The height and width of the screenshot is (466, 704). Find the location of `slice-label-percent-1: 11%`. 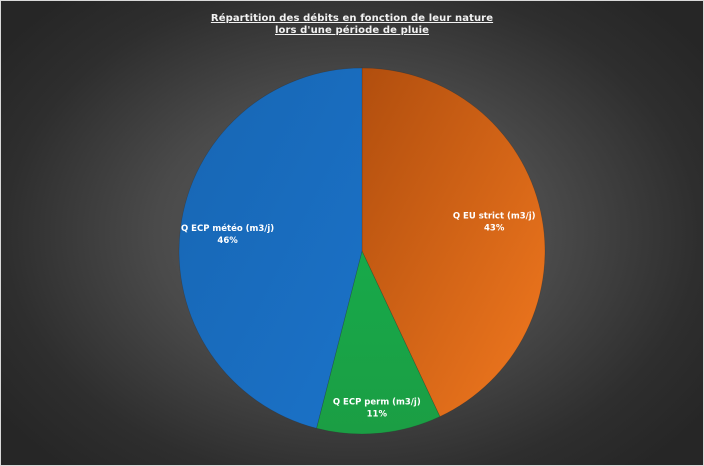

slice-label-percent-1: 11% is located at coordinates (377, 415).